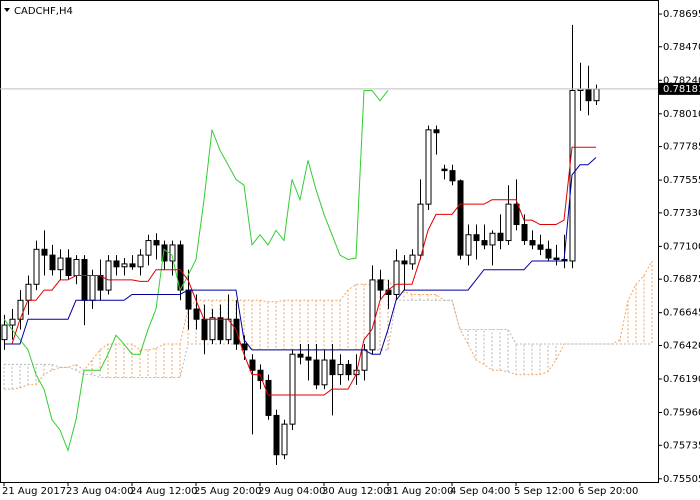 The height and width of the screenshot is (500, 700). I want to click on x-tick-label: 30 Aug 12:00, so click(355, 491).